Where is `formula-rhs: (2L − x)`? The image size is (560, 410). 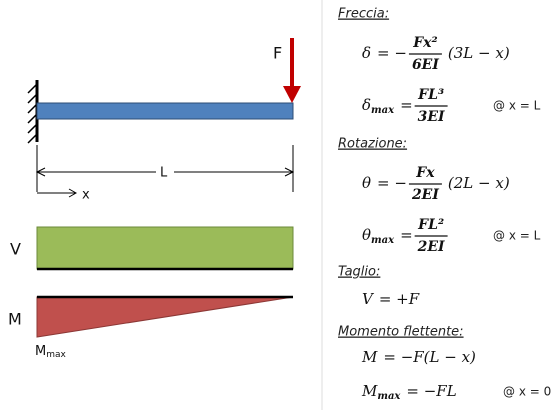
formula-rhs: (2L − x) is located at coordinates (479, 183).